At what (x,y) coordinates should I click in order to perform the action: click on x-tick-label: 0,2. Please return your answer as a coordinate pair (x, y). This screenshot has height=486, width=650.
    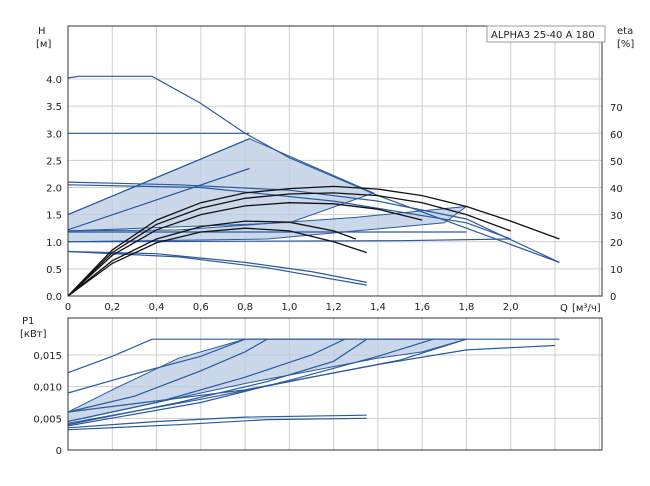
    Looking at the image, I should click on (112, 307).